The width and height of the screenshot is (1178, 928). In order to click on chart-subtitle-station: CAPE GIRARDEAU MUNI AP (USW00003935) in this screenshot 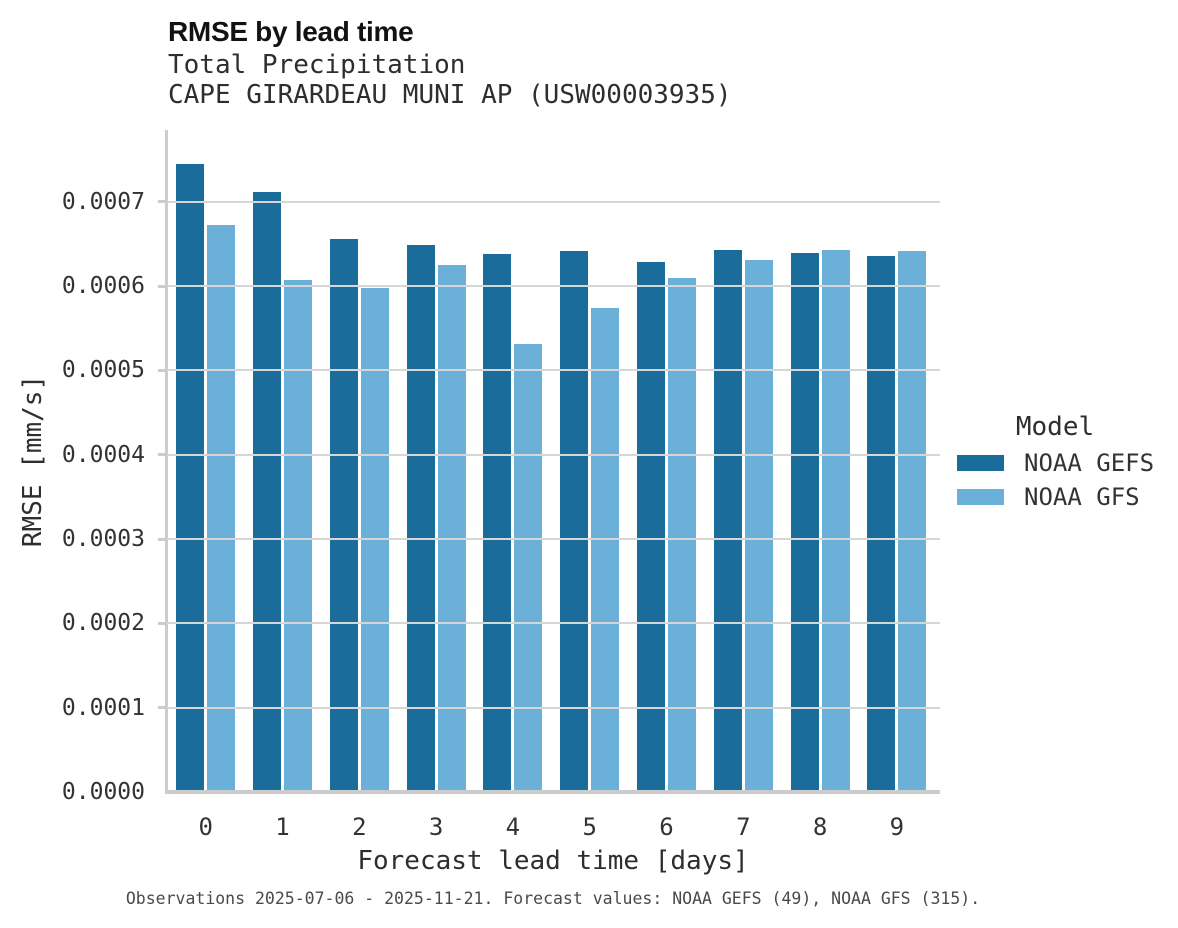, I will do `click(450, 95)`.